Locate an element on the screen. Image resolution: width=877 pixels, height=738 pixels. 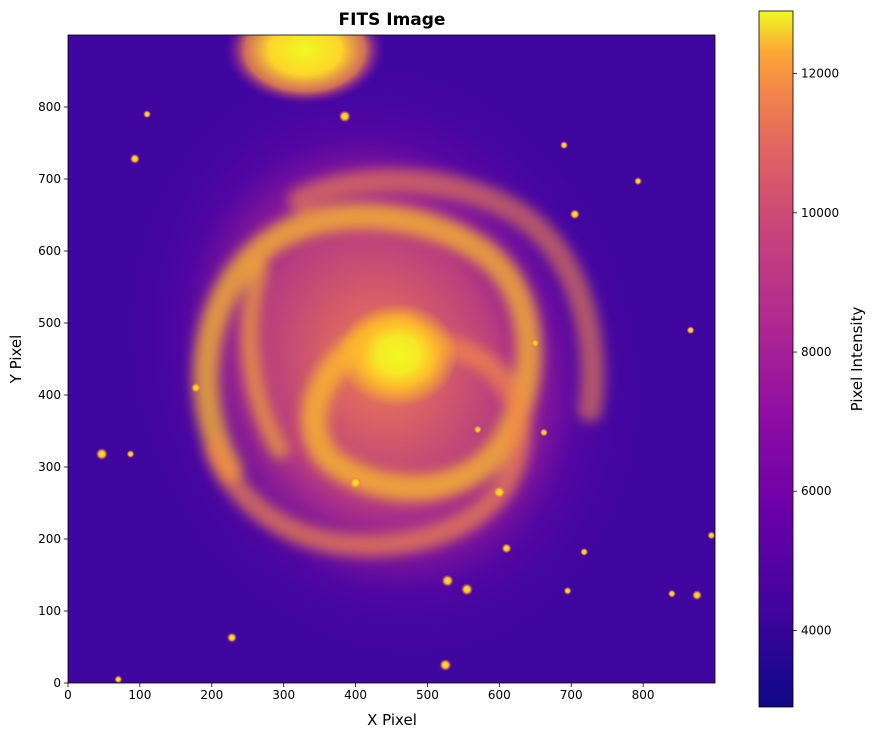
y-tick-label: 500 is located at coordinates (49, 323).